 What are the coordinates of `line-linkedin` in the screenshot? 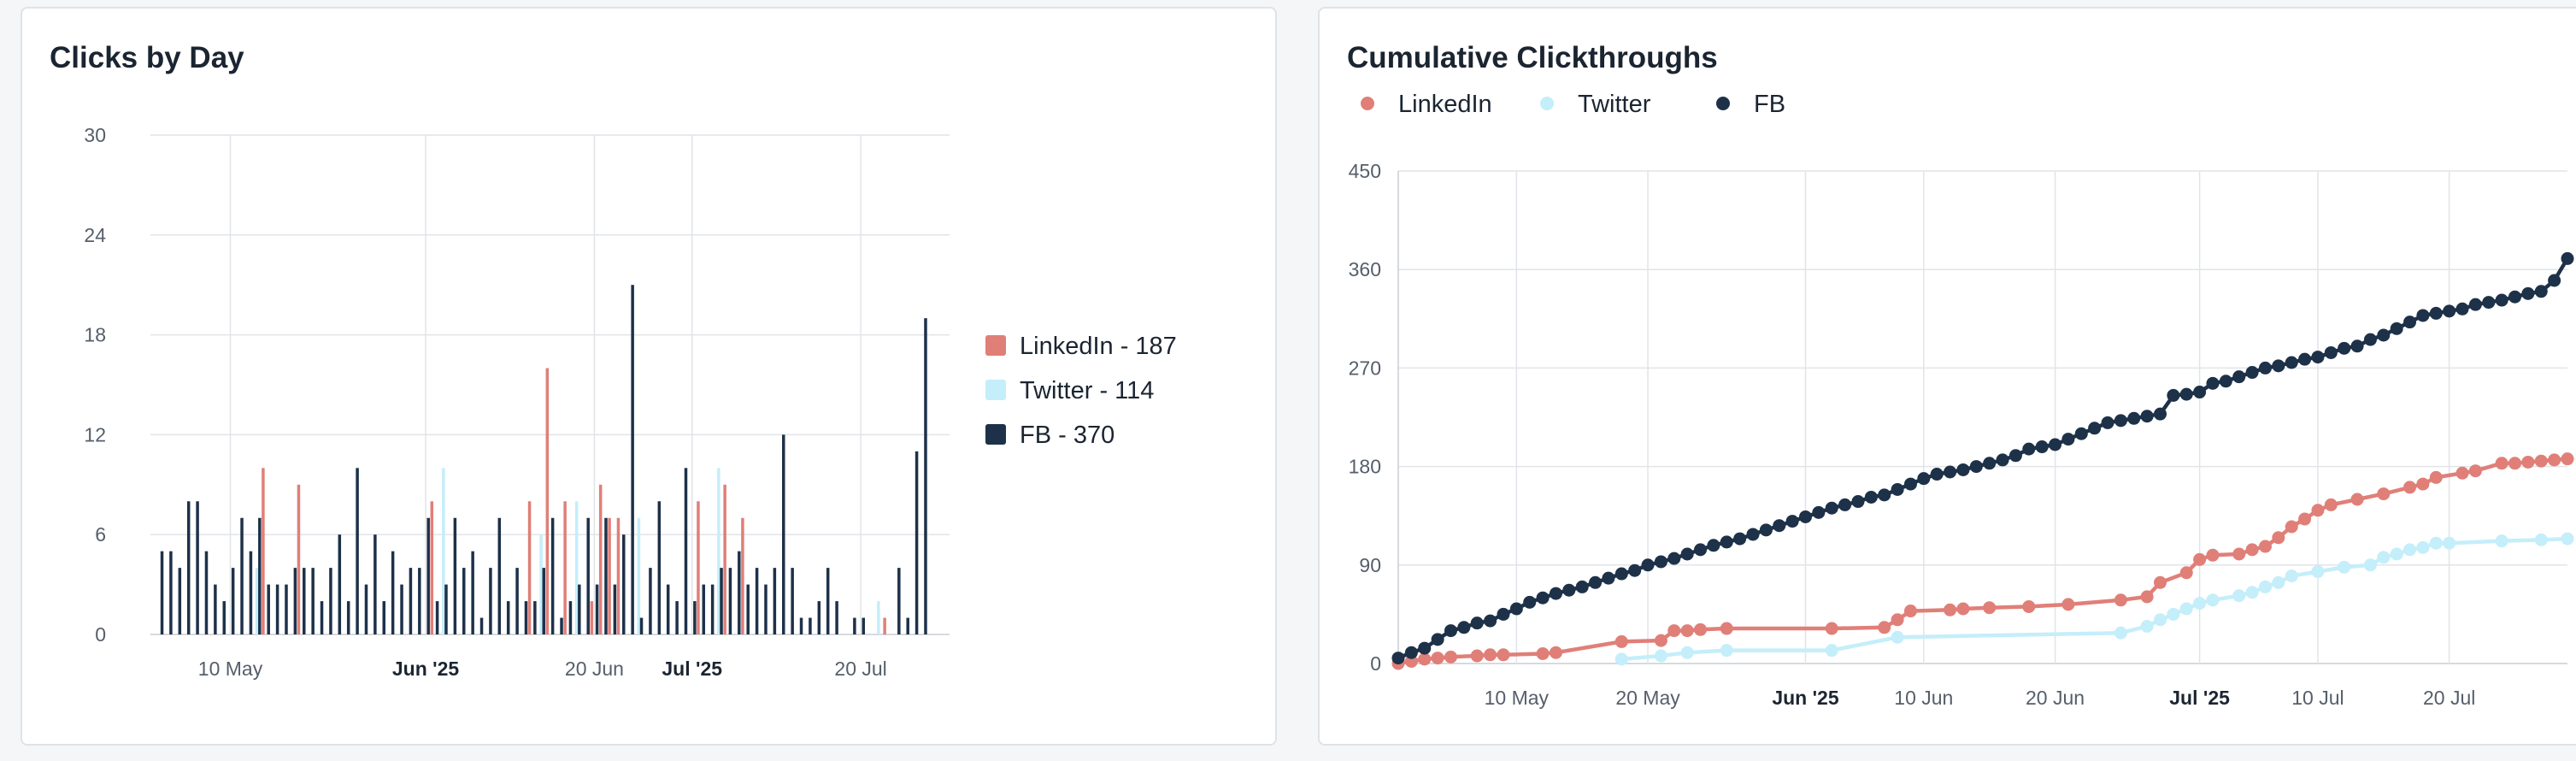 It's located at (1982, 561).